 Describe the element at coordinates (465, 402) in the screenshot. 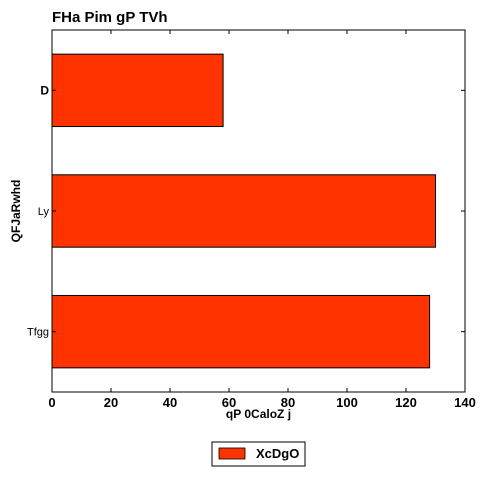

I see `x-tick-label: 140` at that location.